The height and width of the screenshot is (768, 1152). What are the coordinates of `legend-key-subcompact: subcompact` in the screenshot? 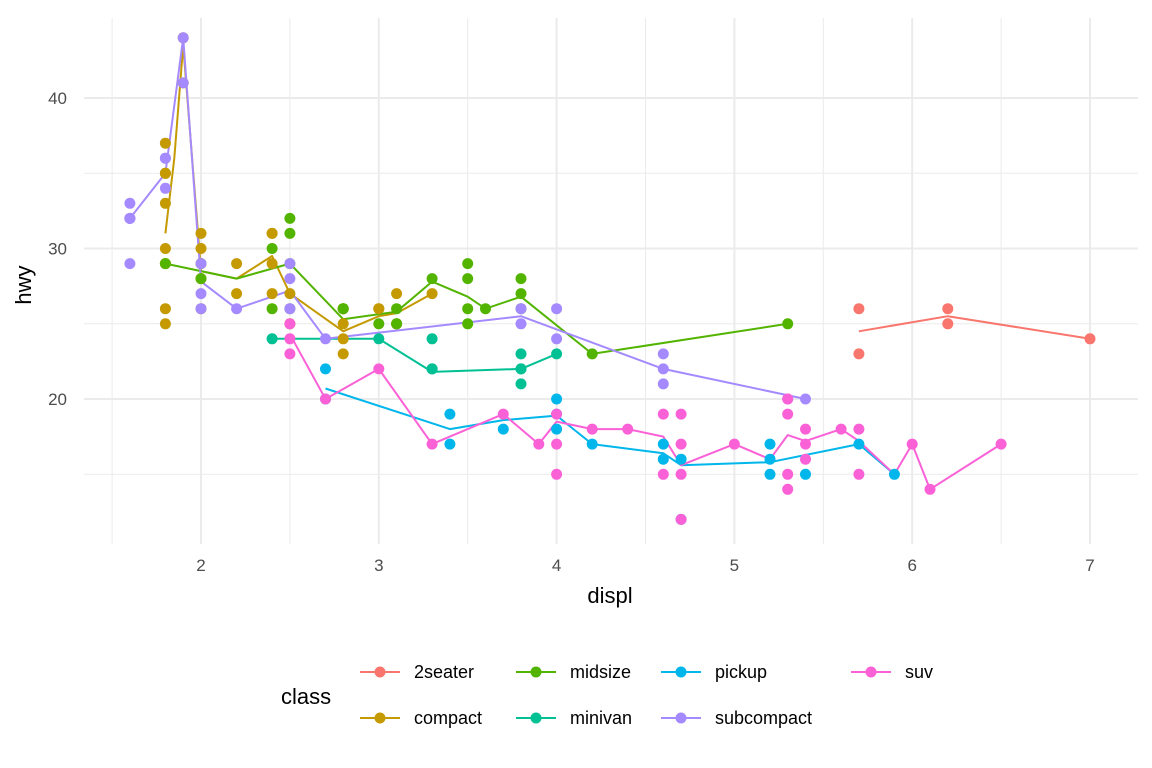 It's located at (736, 718).